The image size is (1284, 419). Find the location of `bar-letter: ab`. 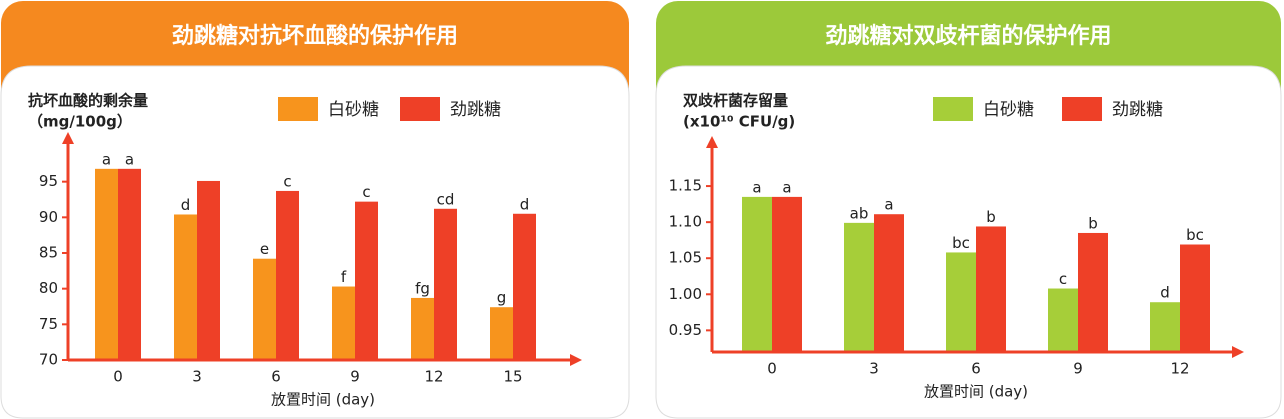

bar-letter: ab is located at coordinates (859, 213).